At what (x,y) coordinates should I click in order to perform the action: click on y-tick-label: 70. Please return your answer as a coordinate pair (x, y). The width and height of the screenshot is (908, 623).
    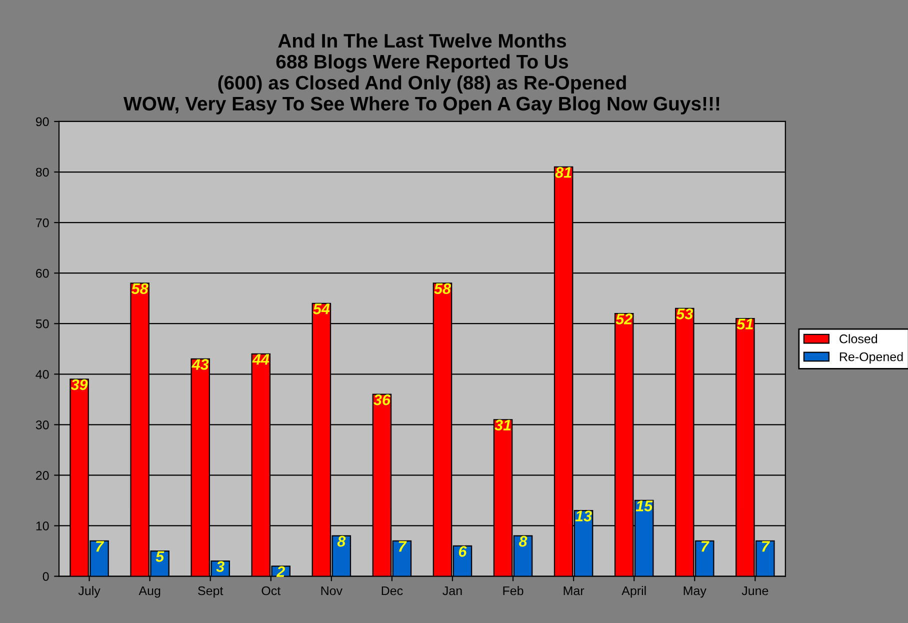
    Looking at the image, I should click on (42, 223).